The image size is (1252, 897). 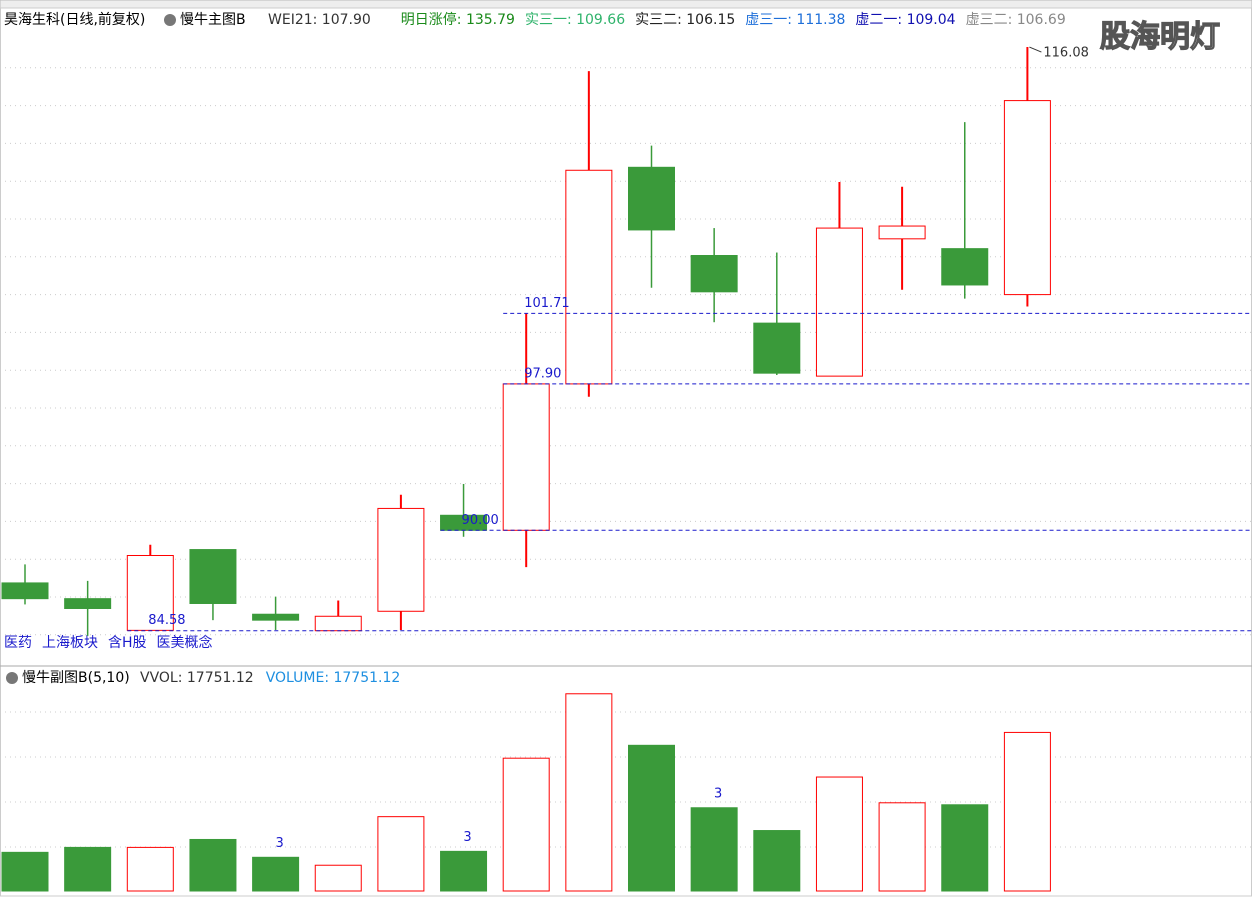 What do you see at coordinates (626, 4) in the screenshot?
I see `toolbar` at bounding box center [626, 4].